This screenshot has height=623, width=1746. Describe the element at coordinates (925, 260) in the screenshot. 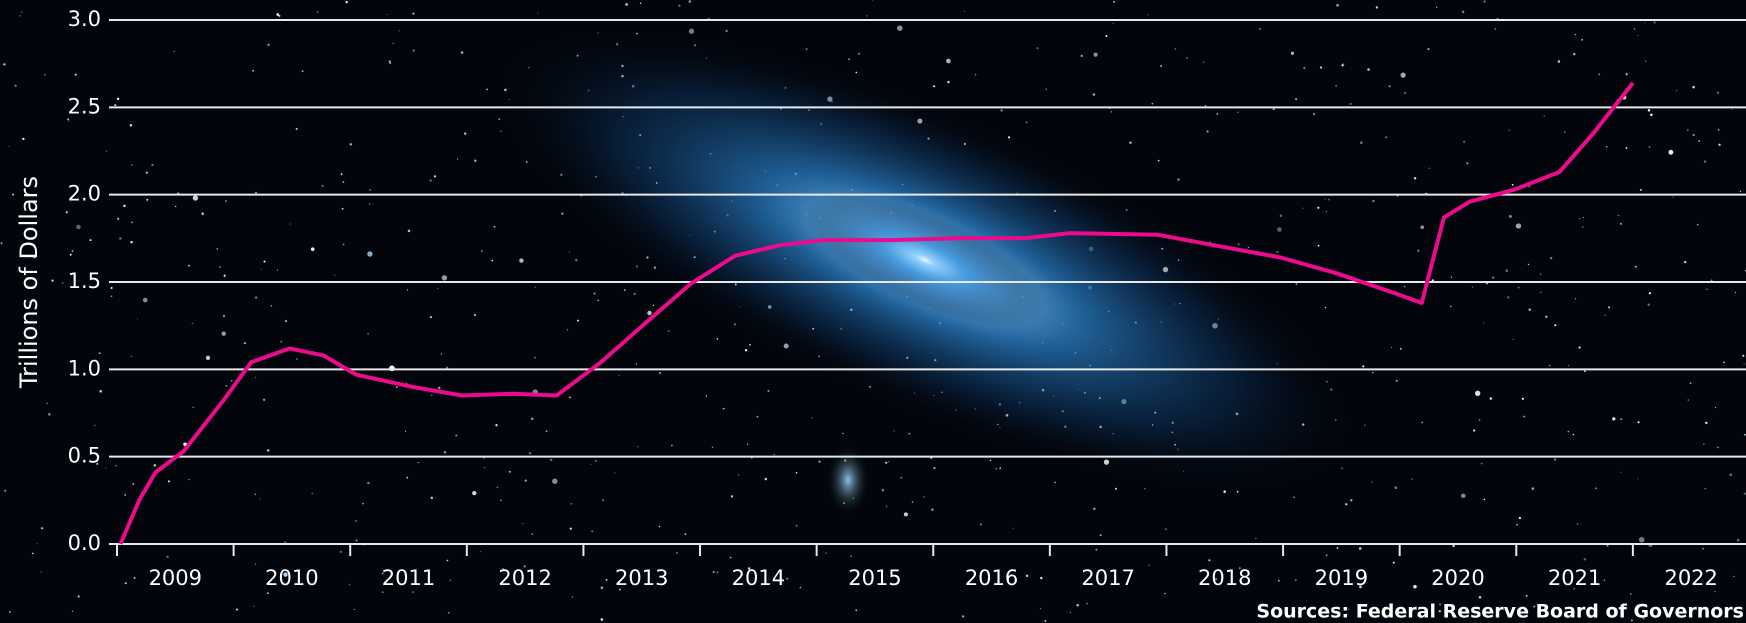

I see `galaxy-core` at that location.